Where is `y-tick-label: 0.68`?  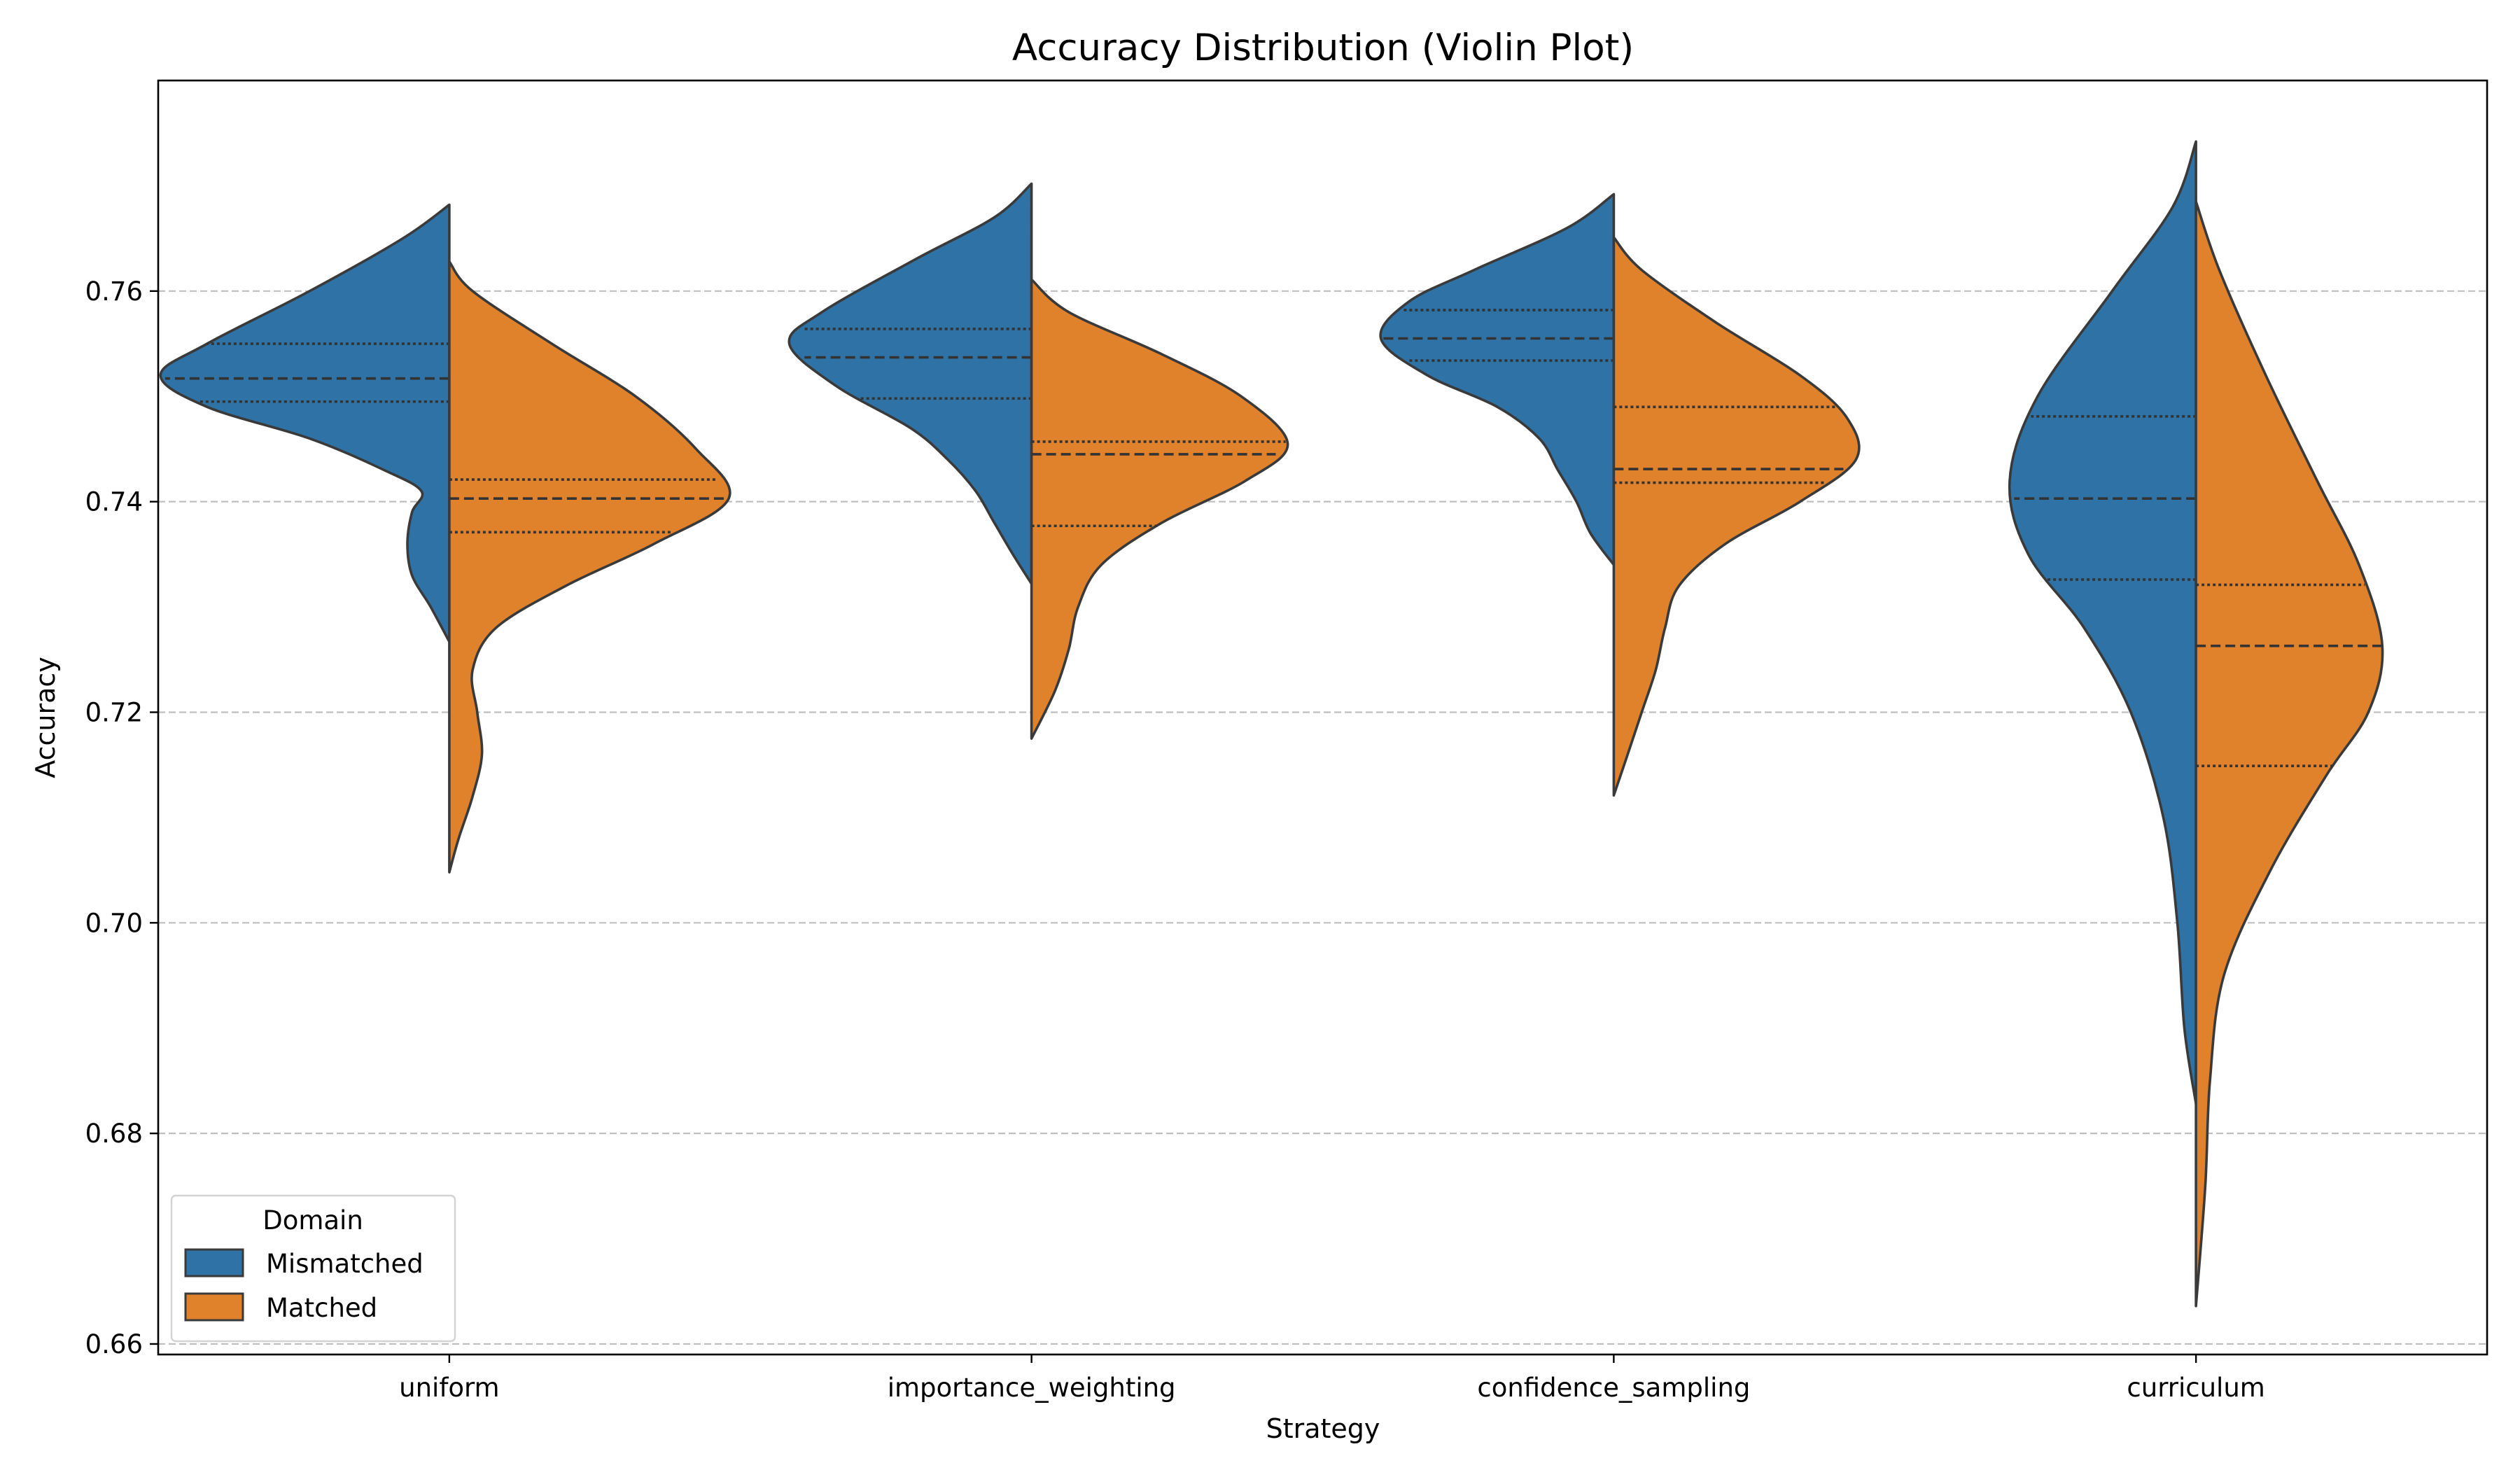
y-tick-label: 0.68 is located at coordinates (114, 1134).